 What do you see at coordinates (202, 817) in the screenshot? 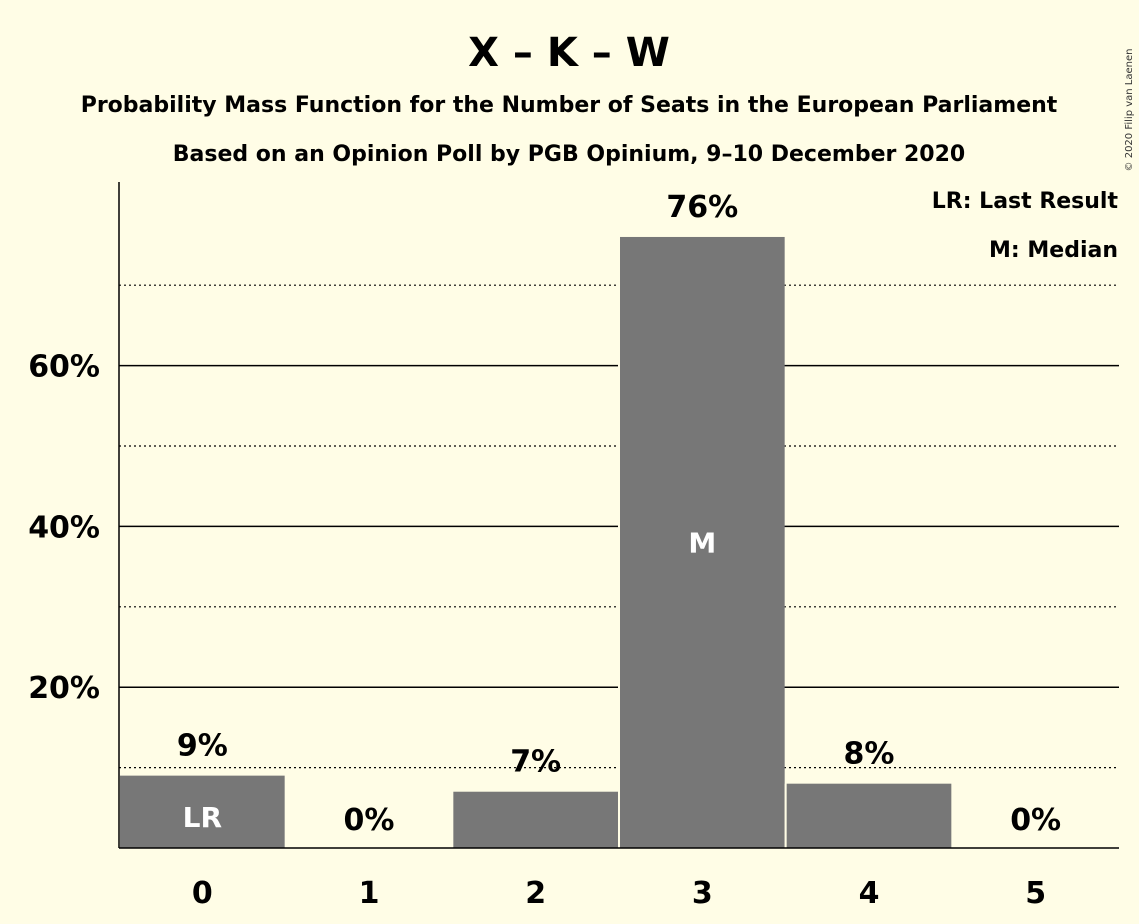
I see `bar-marker-label: LR` at bounding box center [202, 817].